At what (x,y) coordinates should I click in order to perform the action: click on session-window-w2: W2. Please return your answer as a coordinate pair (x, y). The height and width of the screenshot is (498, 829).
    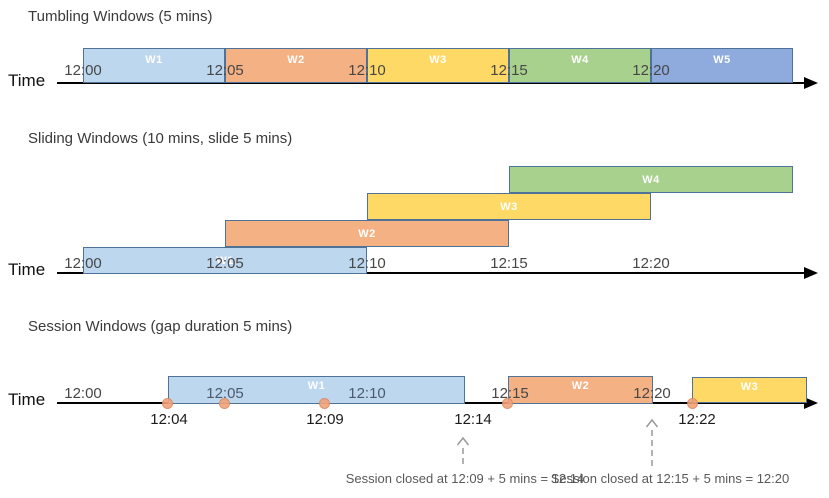
    Looking at the image, I should click on (580, 390).